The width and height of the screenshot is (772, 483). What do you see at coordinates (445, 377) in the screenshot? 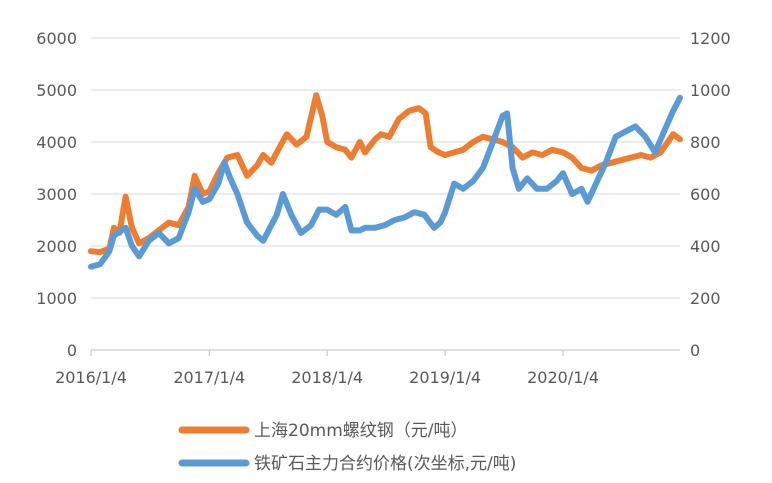
I see `x-tick-label: 2019/1/4` at bounding box center [445, 377].